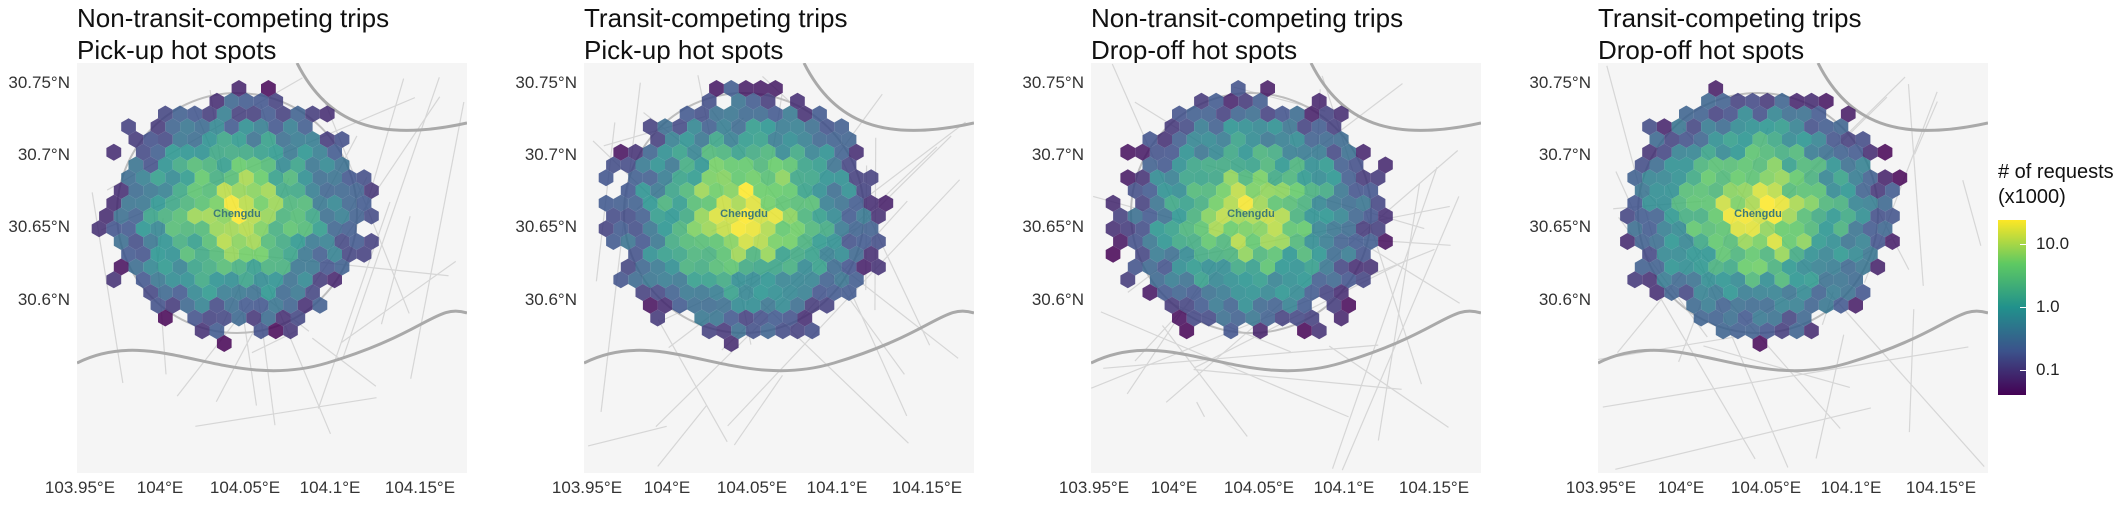  What do you see at coordinates (1730, 18) in the screenshot?
I see `panel-title-line1: Transit-competing trips` at bounding box center [1730, 18].